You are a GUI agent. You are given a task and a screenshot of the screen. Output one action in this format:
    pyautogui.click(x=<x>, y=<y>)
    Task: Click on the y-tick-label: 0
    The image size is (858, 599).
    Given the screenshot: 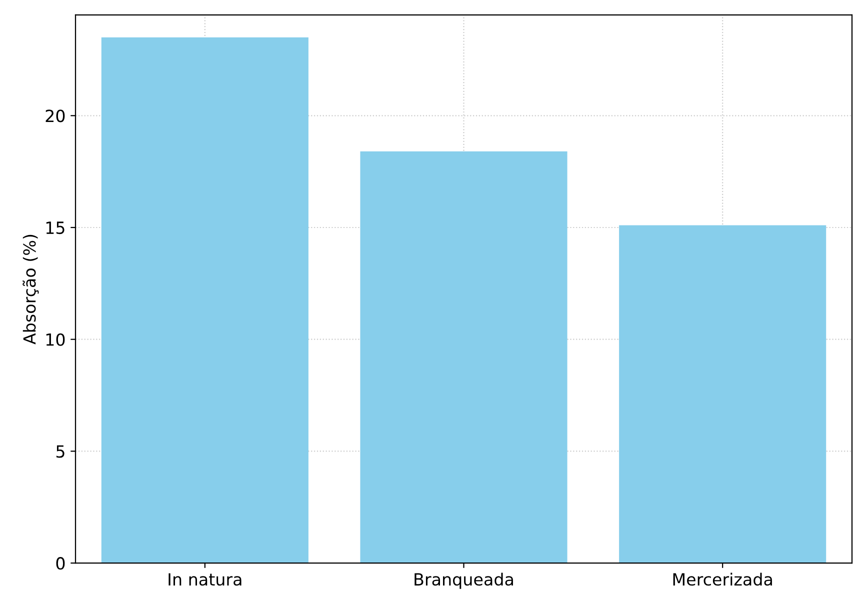 What is the action you would take?
    pyautogui.click(x=60, y=563)
    